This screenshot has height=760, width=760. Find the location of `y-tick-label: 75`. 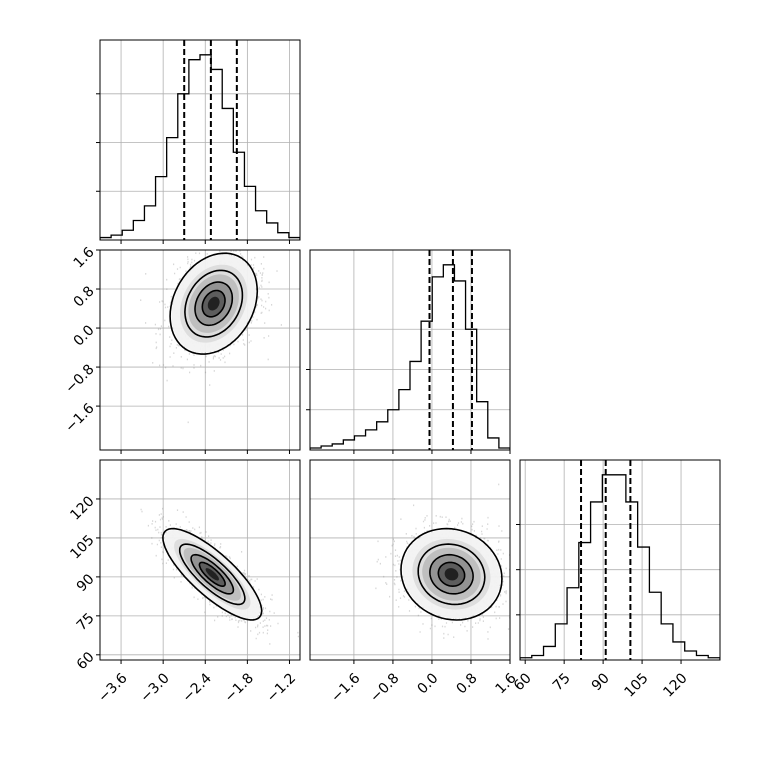

y-tick-label: 75 is located at coordinates (86, 622).